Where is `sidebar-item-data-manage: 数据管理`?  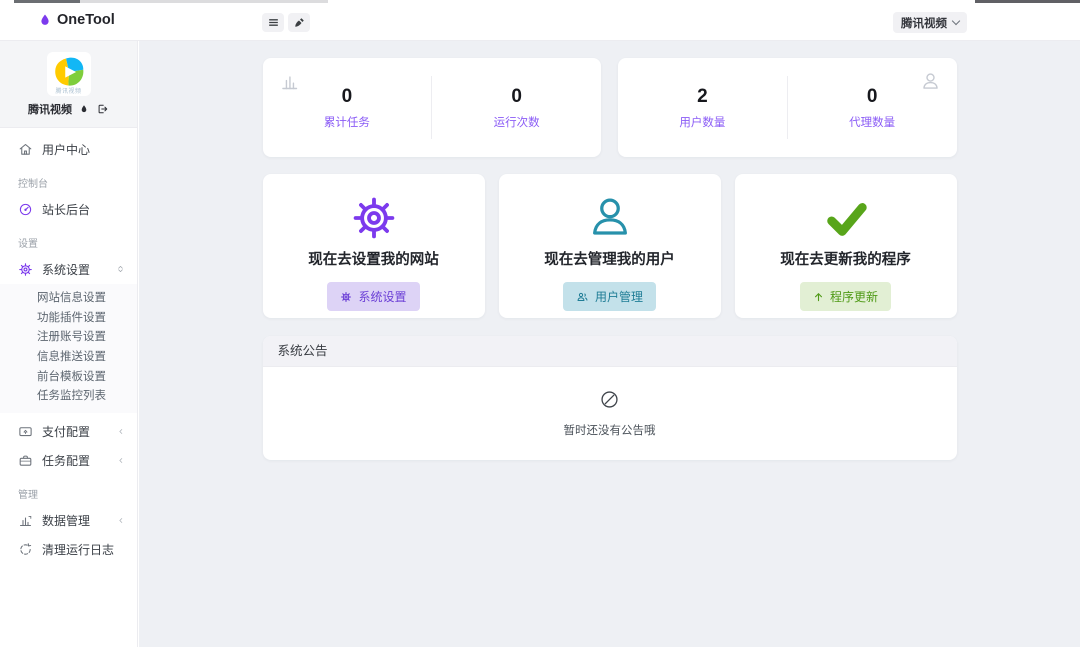 sidebar-item-data-manage: 数据管理 is located at coordinates (68, 520).